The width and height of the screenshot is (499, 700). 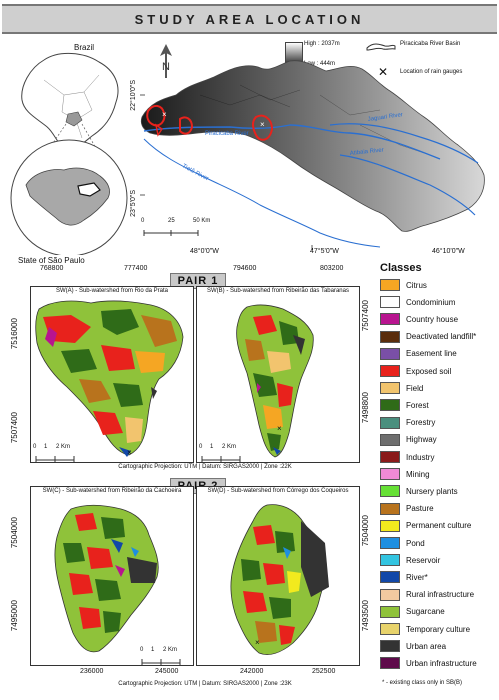 I want to click on legend-item: Rural infrastructure, so click(x=427, y=594).